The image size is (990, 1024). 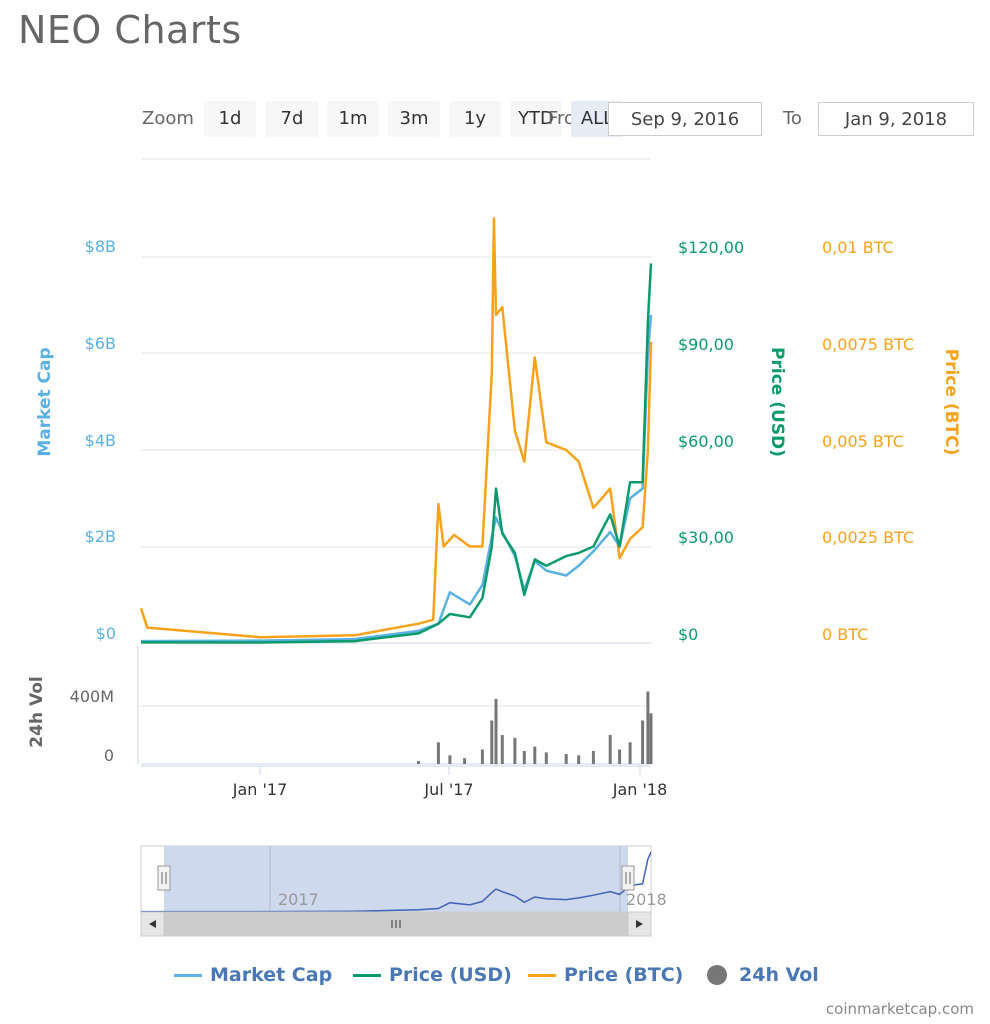 I want to click on legend-label: 24h Vol, so click(x=779, y=975).